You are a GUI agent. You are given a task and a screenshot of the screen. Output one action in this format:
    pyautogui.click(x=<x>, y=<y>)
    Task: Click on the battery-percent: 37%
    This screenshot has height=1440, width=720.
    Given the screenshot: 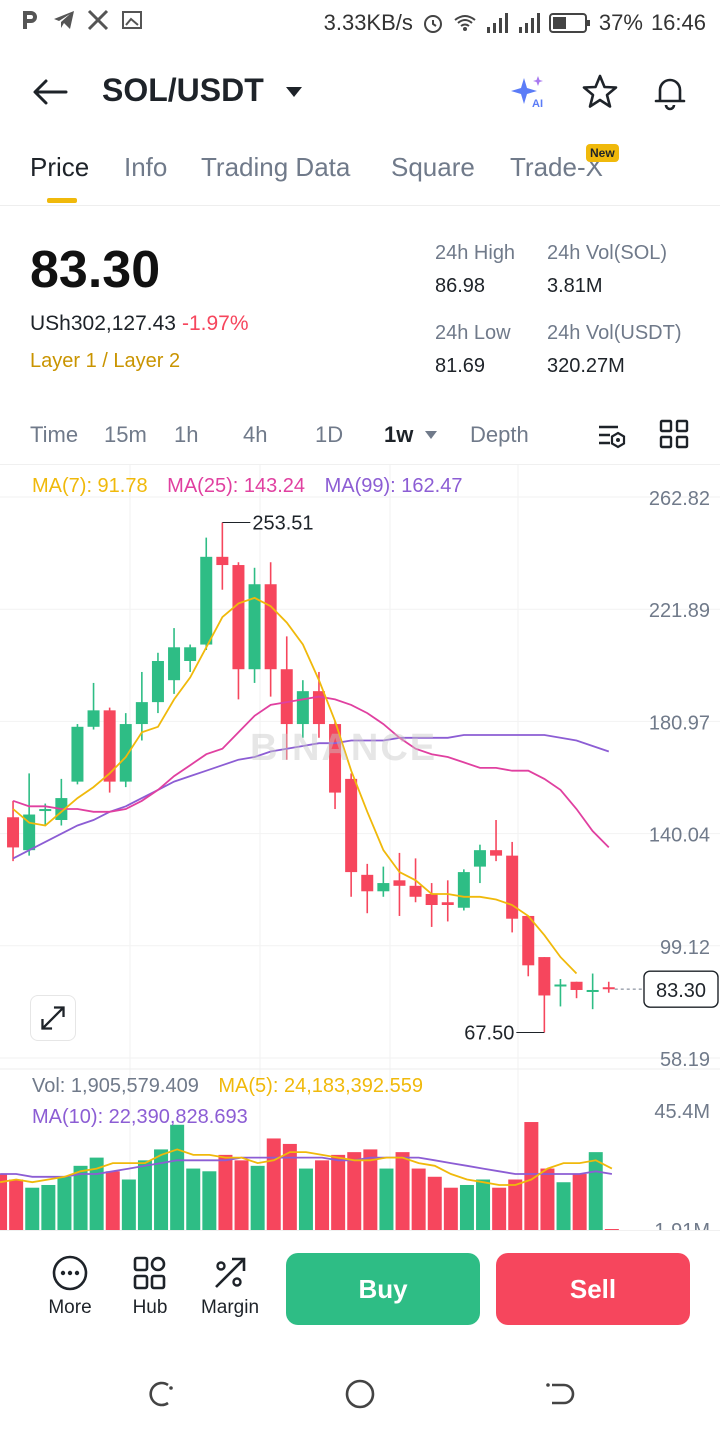 What is the action you would take?
    pyautogui.click(x=620, y=22)
    